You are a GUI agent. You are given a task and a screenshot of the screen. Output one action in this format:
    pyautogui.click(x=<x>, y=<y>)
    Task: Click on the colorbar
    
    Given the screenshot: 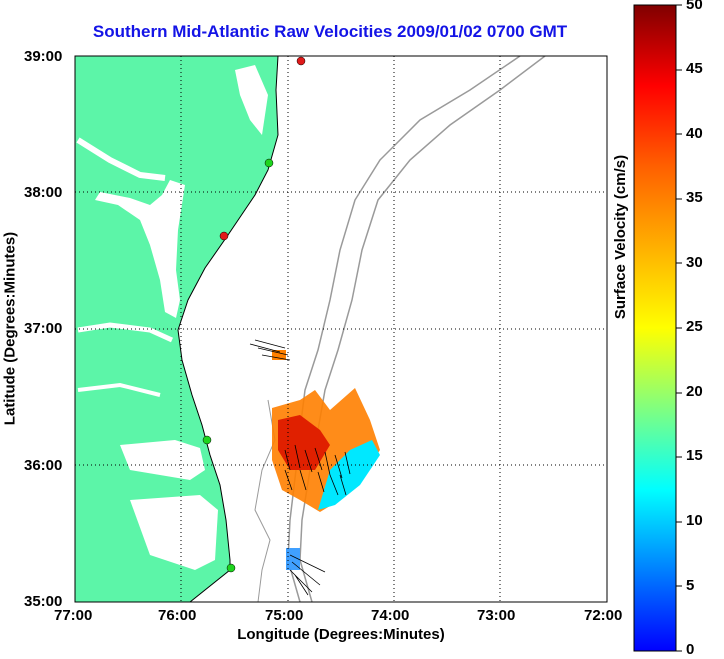 What is the action you would take?
    pyautogui.click(x=655, y=328)
    